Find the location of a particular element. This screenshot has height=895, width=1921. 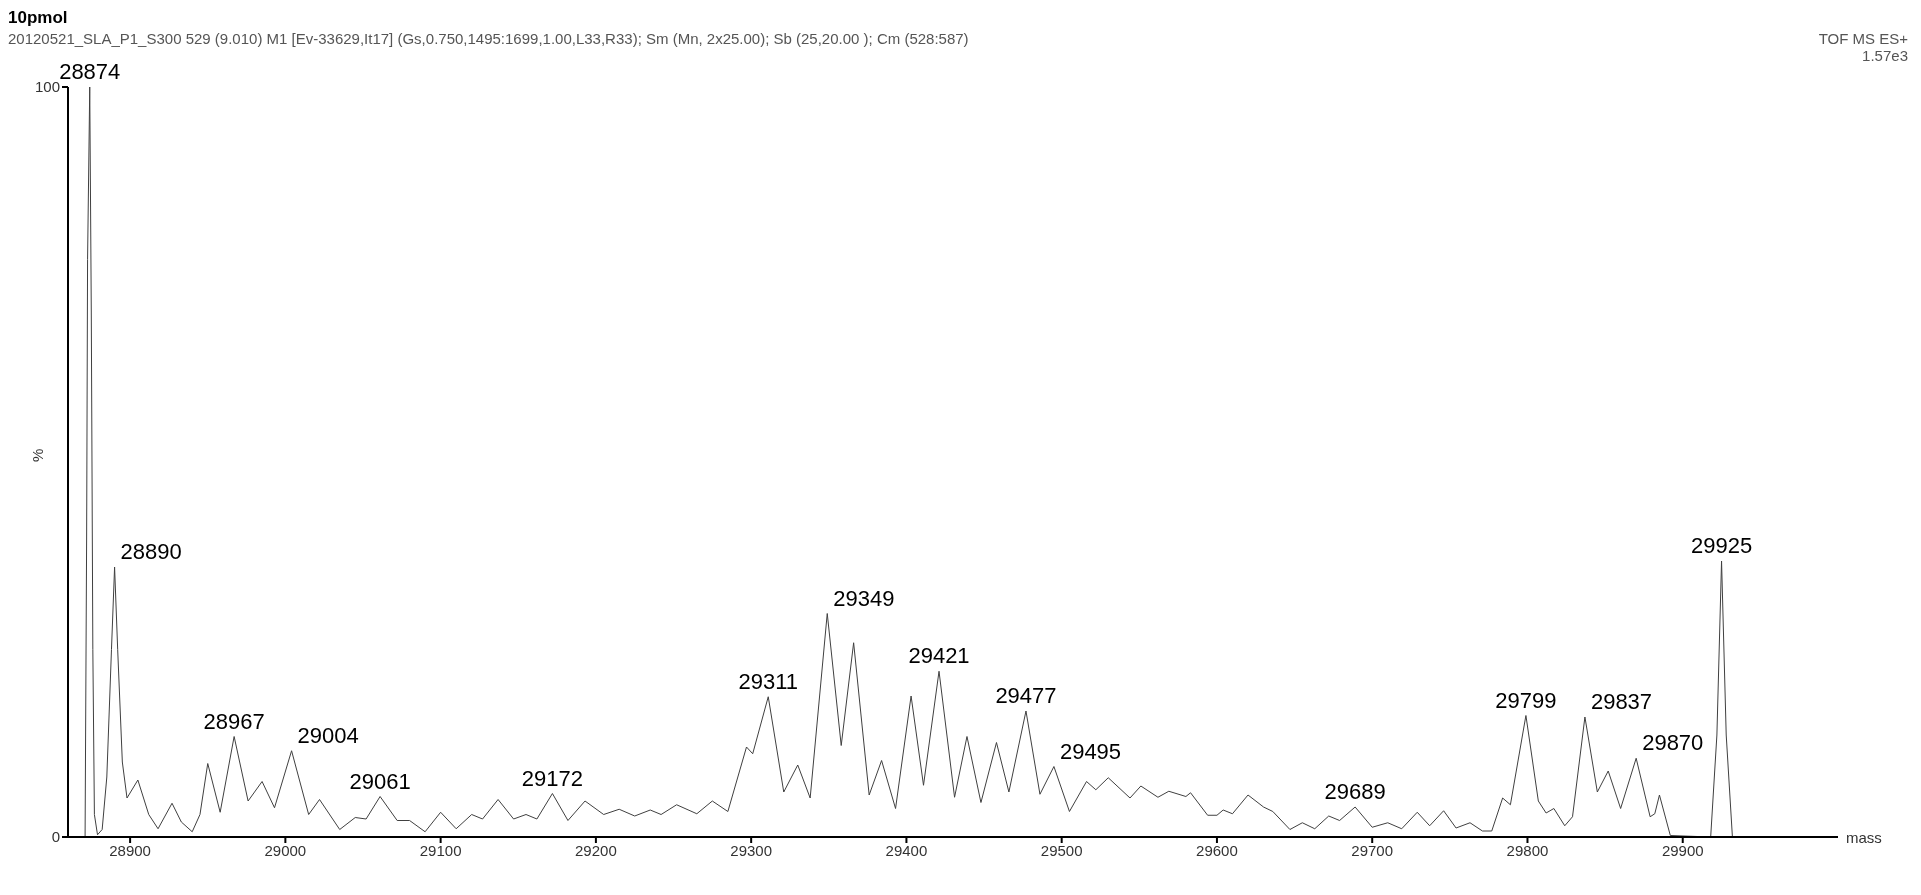

annotation: 28874 is located at coordinates (90, 71).